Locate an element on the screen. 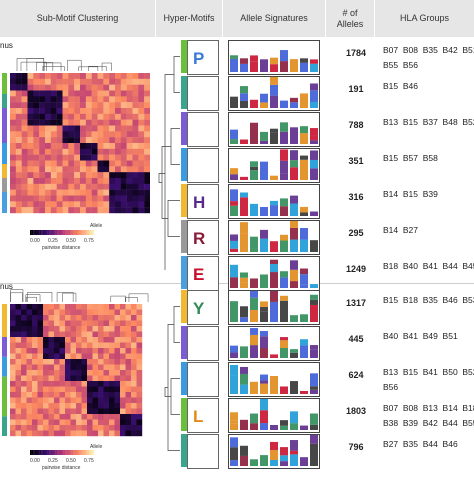 The width and height of the screenshot is (474, 478). allele-count: 316 is located at coordinates (356, 197).